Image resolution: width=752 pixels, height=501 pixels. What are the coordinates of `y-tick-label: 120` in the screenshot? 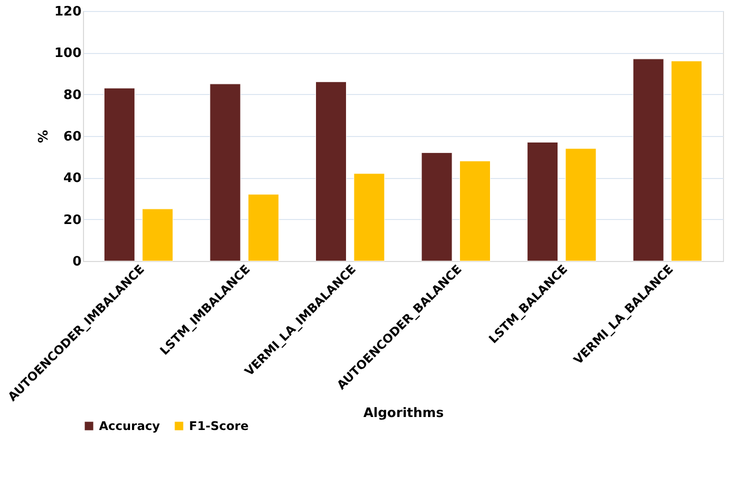 It's located at (68, 12).